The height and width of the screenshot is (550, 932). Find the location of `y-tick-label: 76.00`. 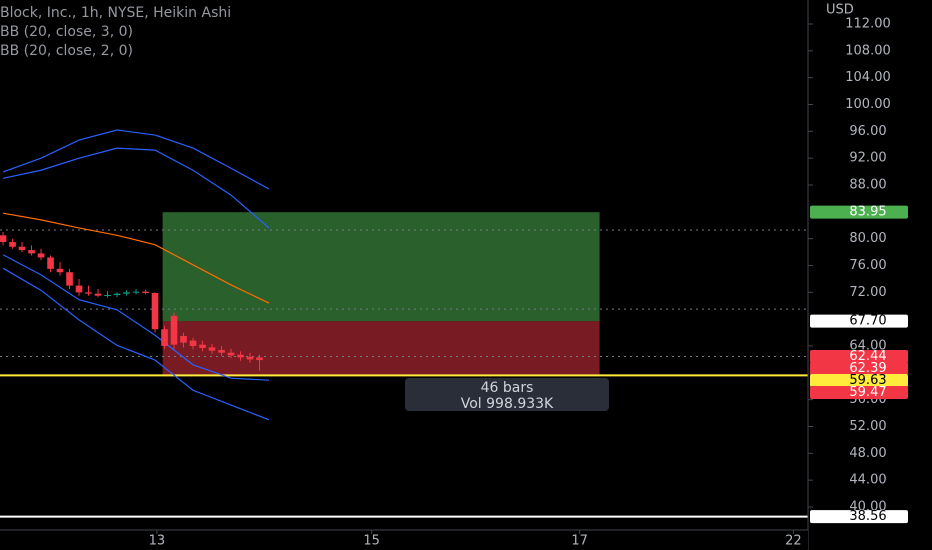

y-tick-label: 76.00 is located at coordinates (867, 265).